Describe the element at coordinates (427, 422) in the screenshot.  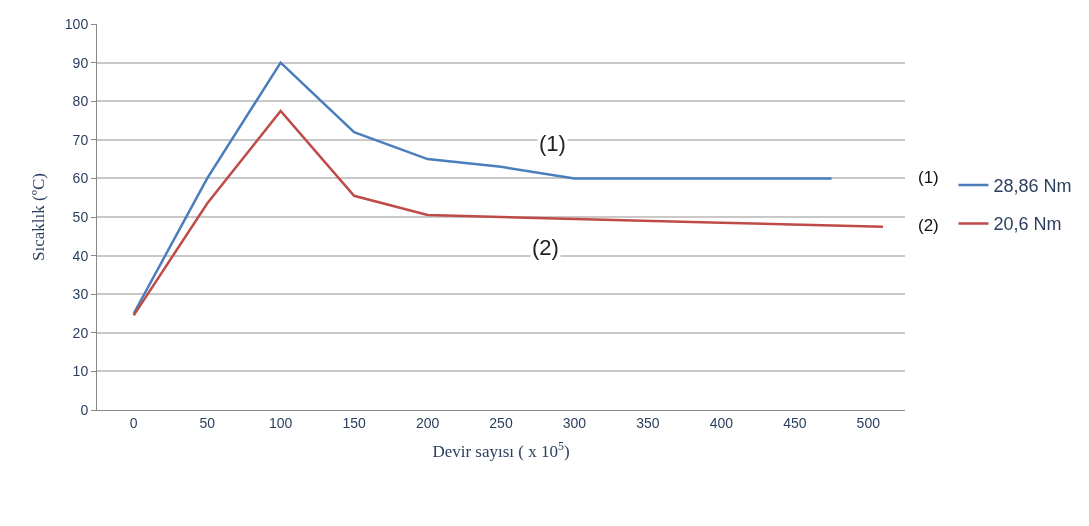
I see `x-tick-label: 200` at that location.